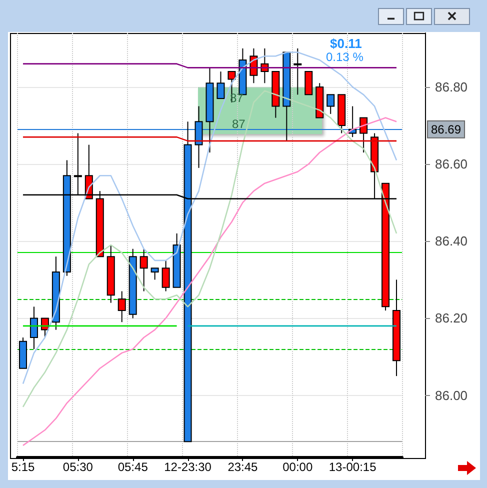 This screenshot has width=487, height=488. What do you see at coordinates (451, 86) in the screenshot?
I see `y-tick-label: 86.80` at bounding box center [451, 86].